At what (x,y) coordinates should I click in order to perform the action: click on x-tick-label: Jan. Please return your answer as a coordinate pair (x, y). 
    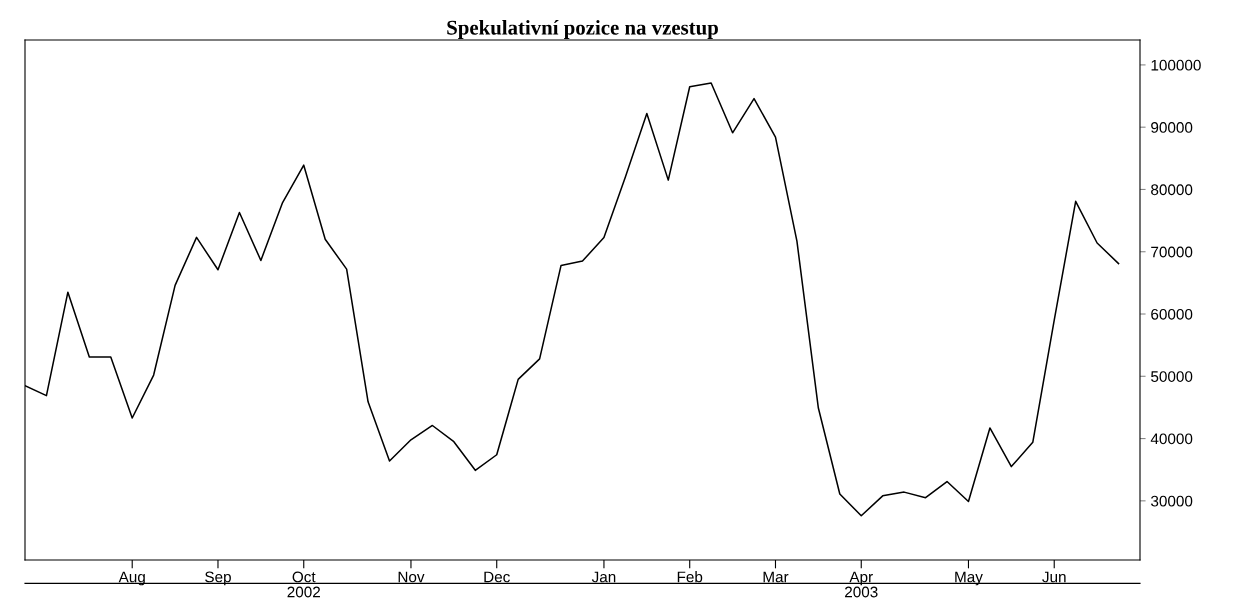
    Looking at the image, I should click on (603, 577).